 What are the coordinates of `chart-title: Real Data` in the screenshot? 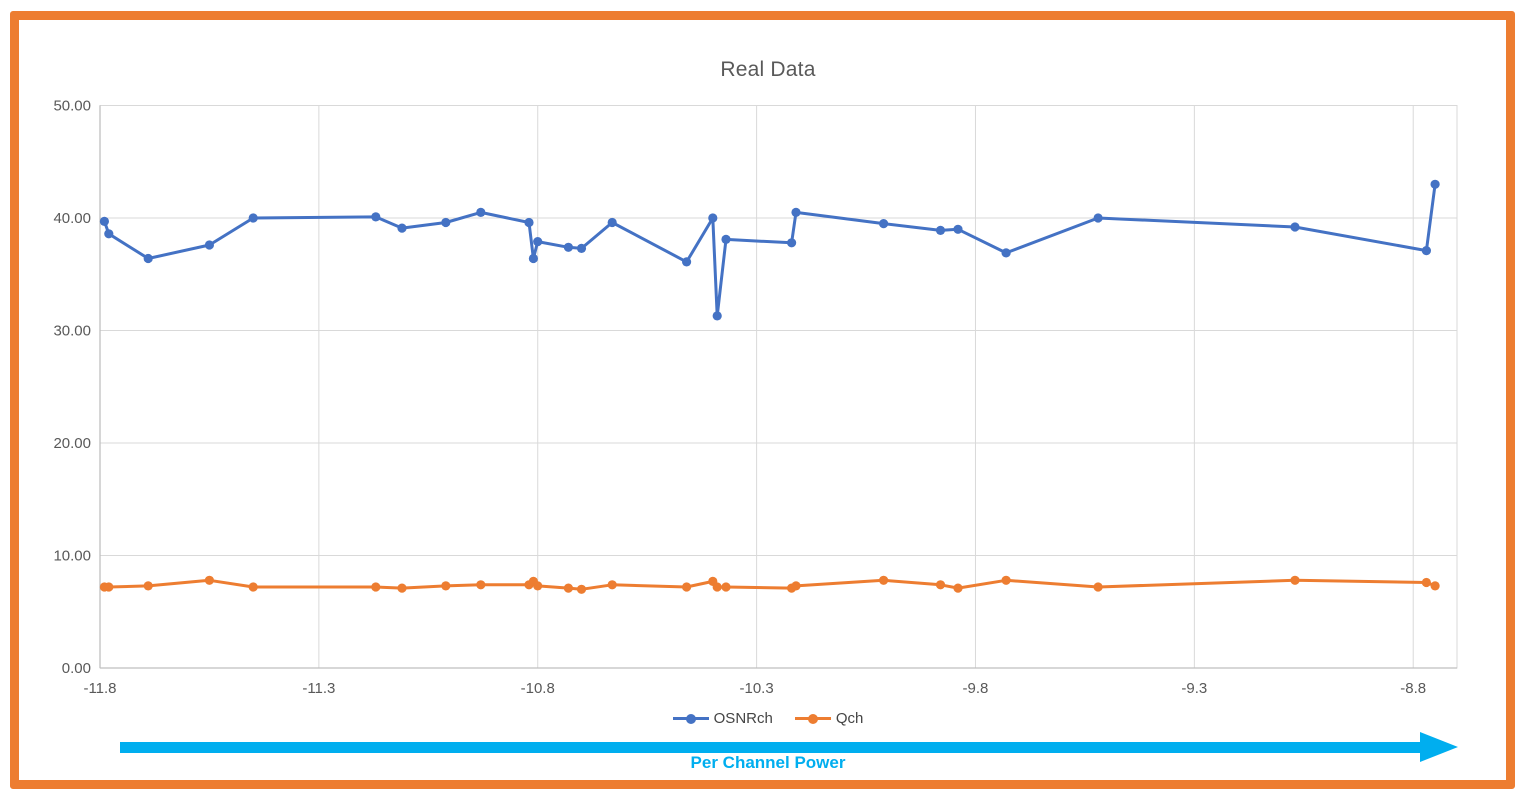 It's located at (768, 69).